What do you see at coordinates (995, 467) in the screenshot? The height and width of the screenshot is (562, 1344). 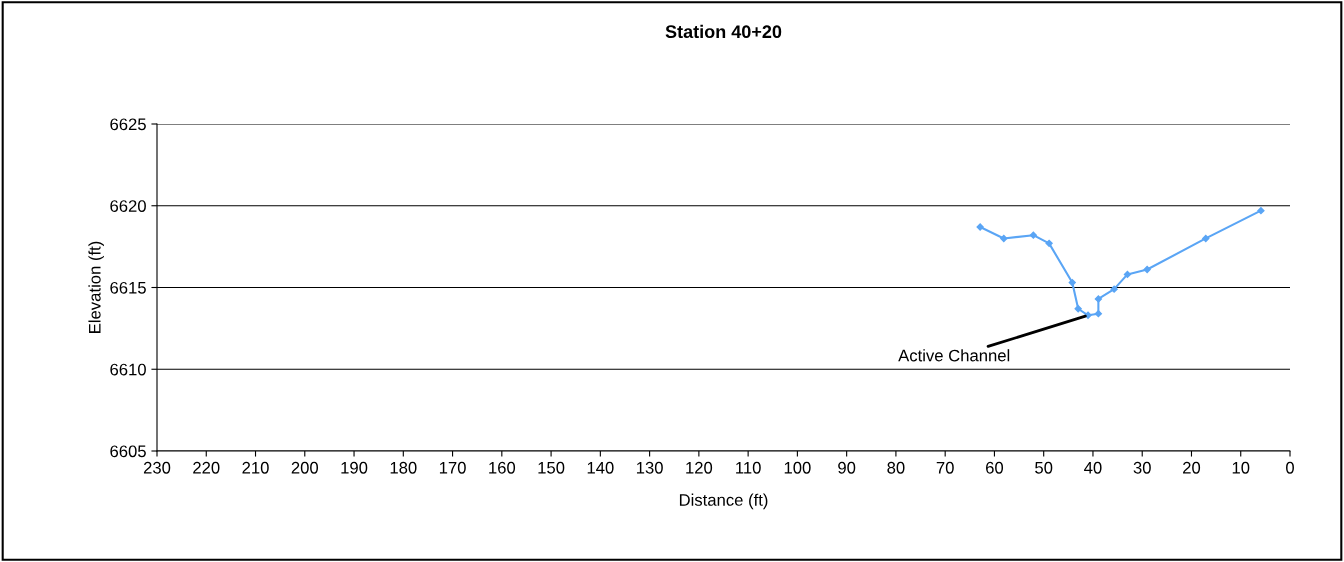 I see `x-tick-label: 60` at bounding box center [995, 467].